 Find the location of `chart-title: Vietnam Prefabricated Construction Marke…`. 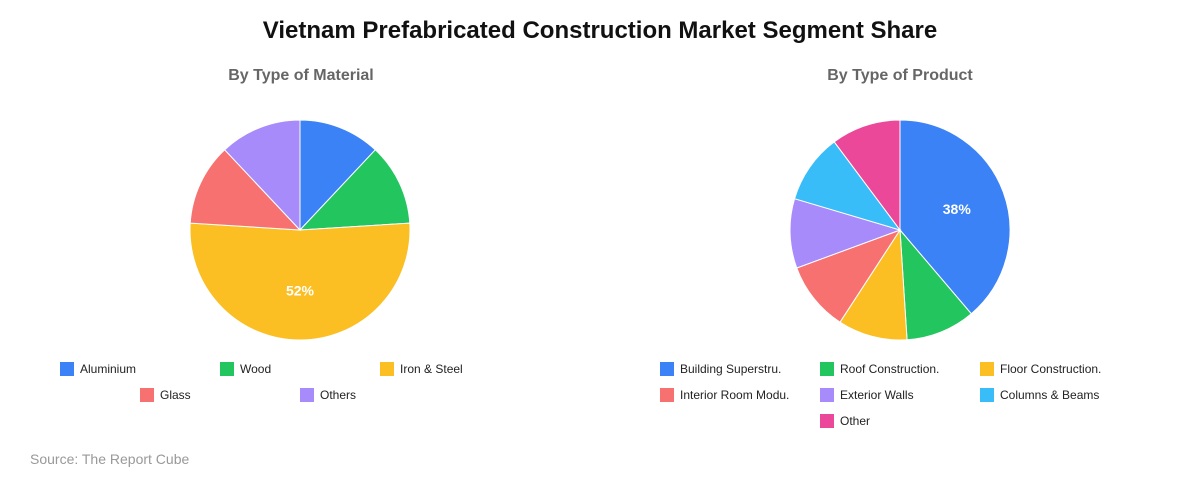

chart-title: Vietnam Prefabricated Construction Marke… is located at coordinates (600, 30).